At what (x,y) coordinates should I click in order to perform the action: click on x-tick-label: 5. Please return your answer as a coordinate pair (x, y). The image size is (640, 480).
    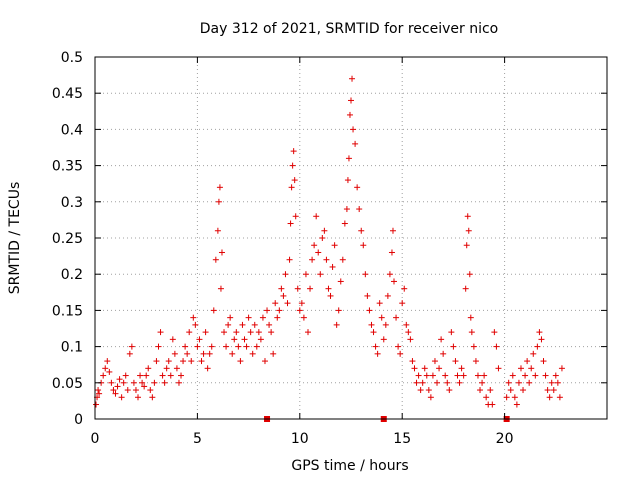
    Looking at the image, I should click on (197, 439).